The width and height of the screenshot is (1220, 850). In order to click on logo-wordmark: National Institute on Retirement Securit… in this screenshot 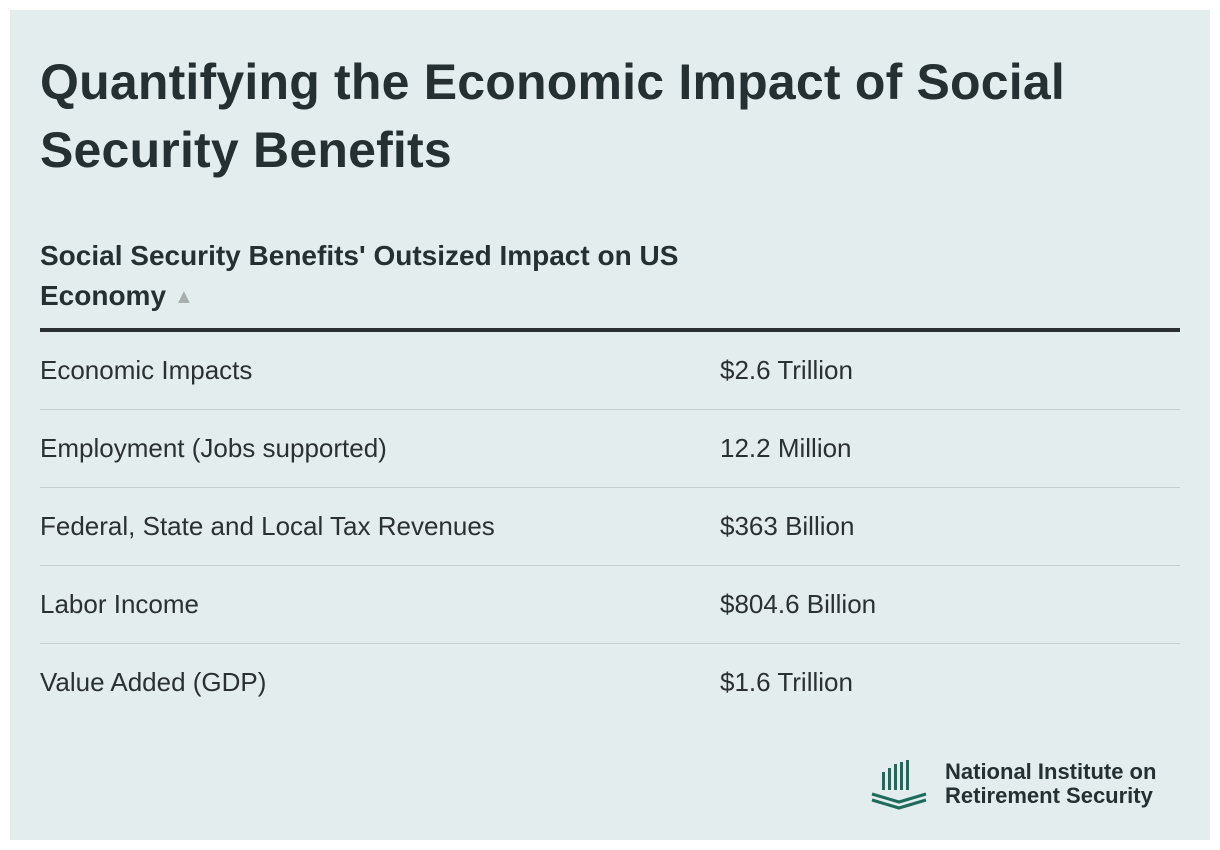, I will do `click(1050, 784)`.